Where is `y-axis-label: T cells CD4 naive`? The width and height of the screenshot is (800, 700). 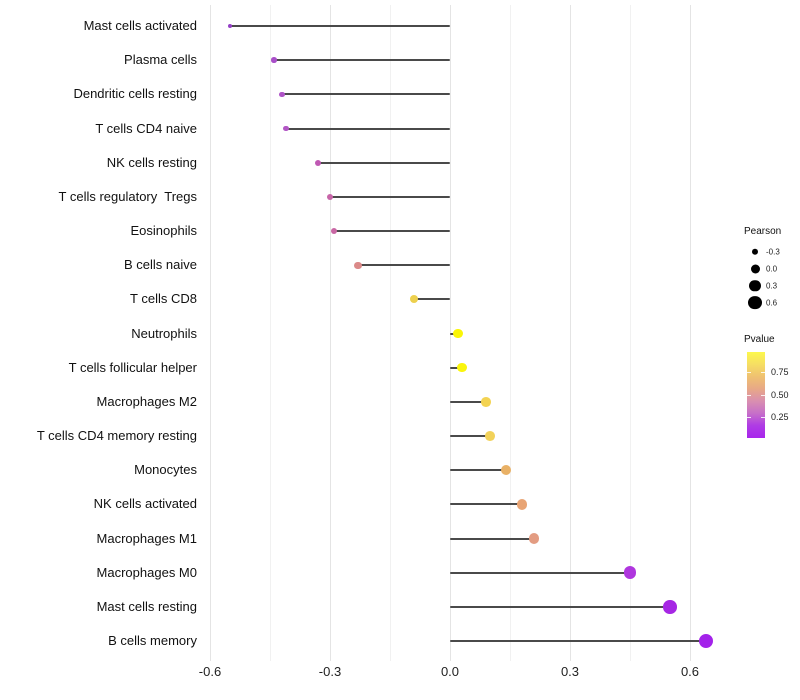 y-axis-label: T cells CD4 naive is located at coordinates (146, 128).